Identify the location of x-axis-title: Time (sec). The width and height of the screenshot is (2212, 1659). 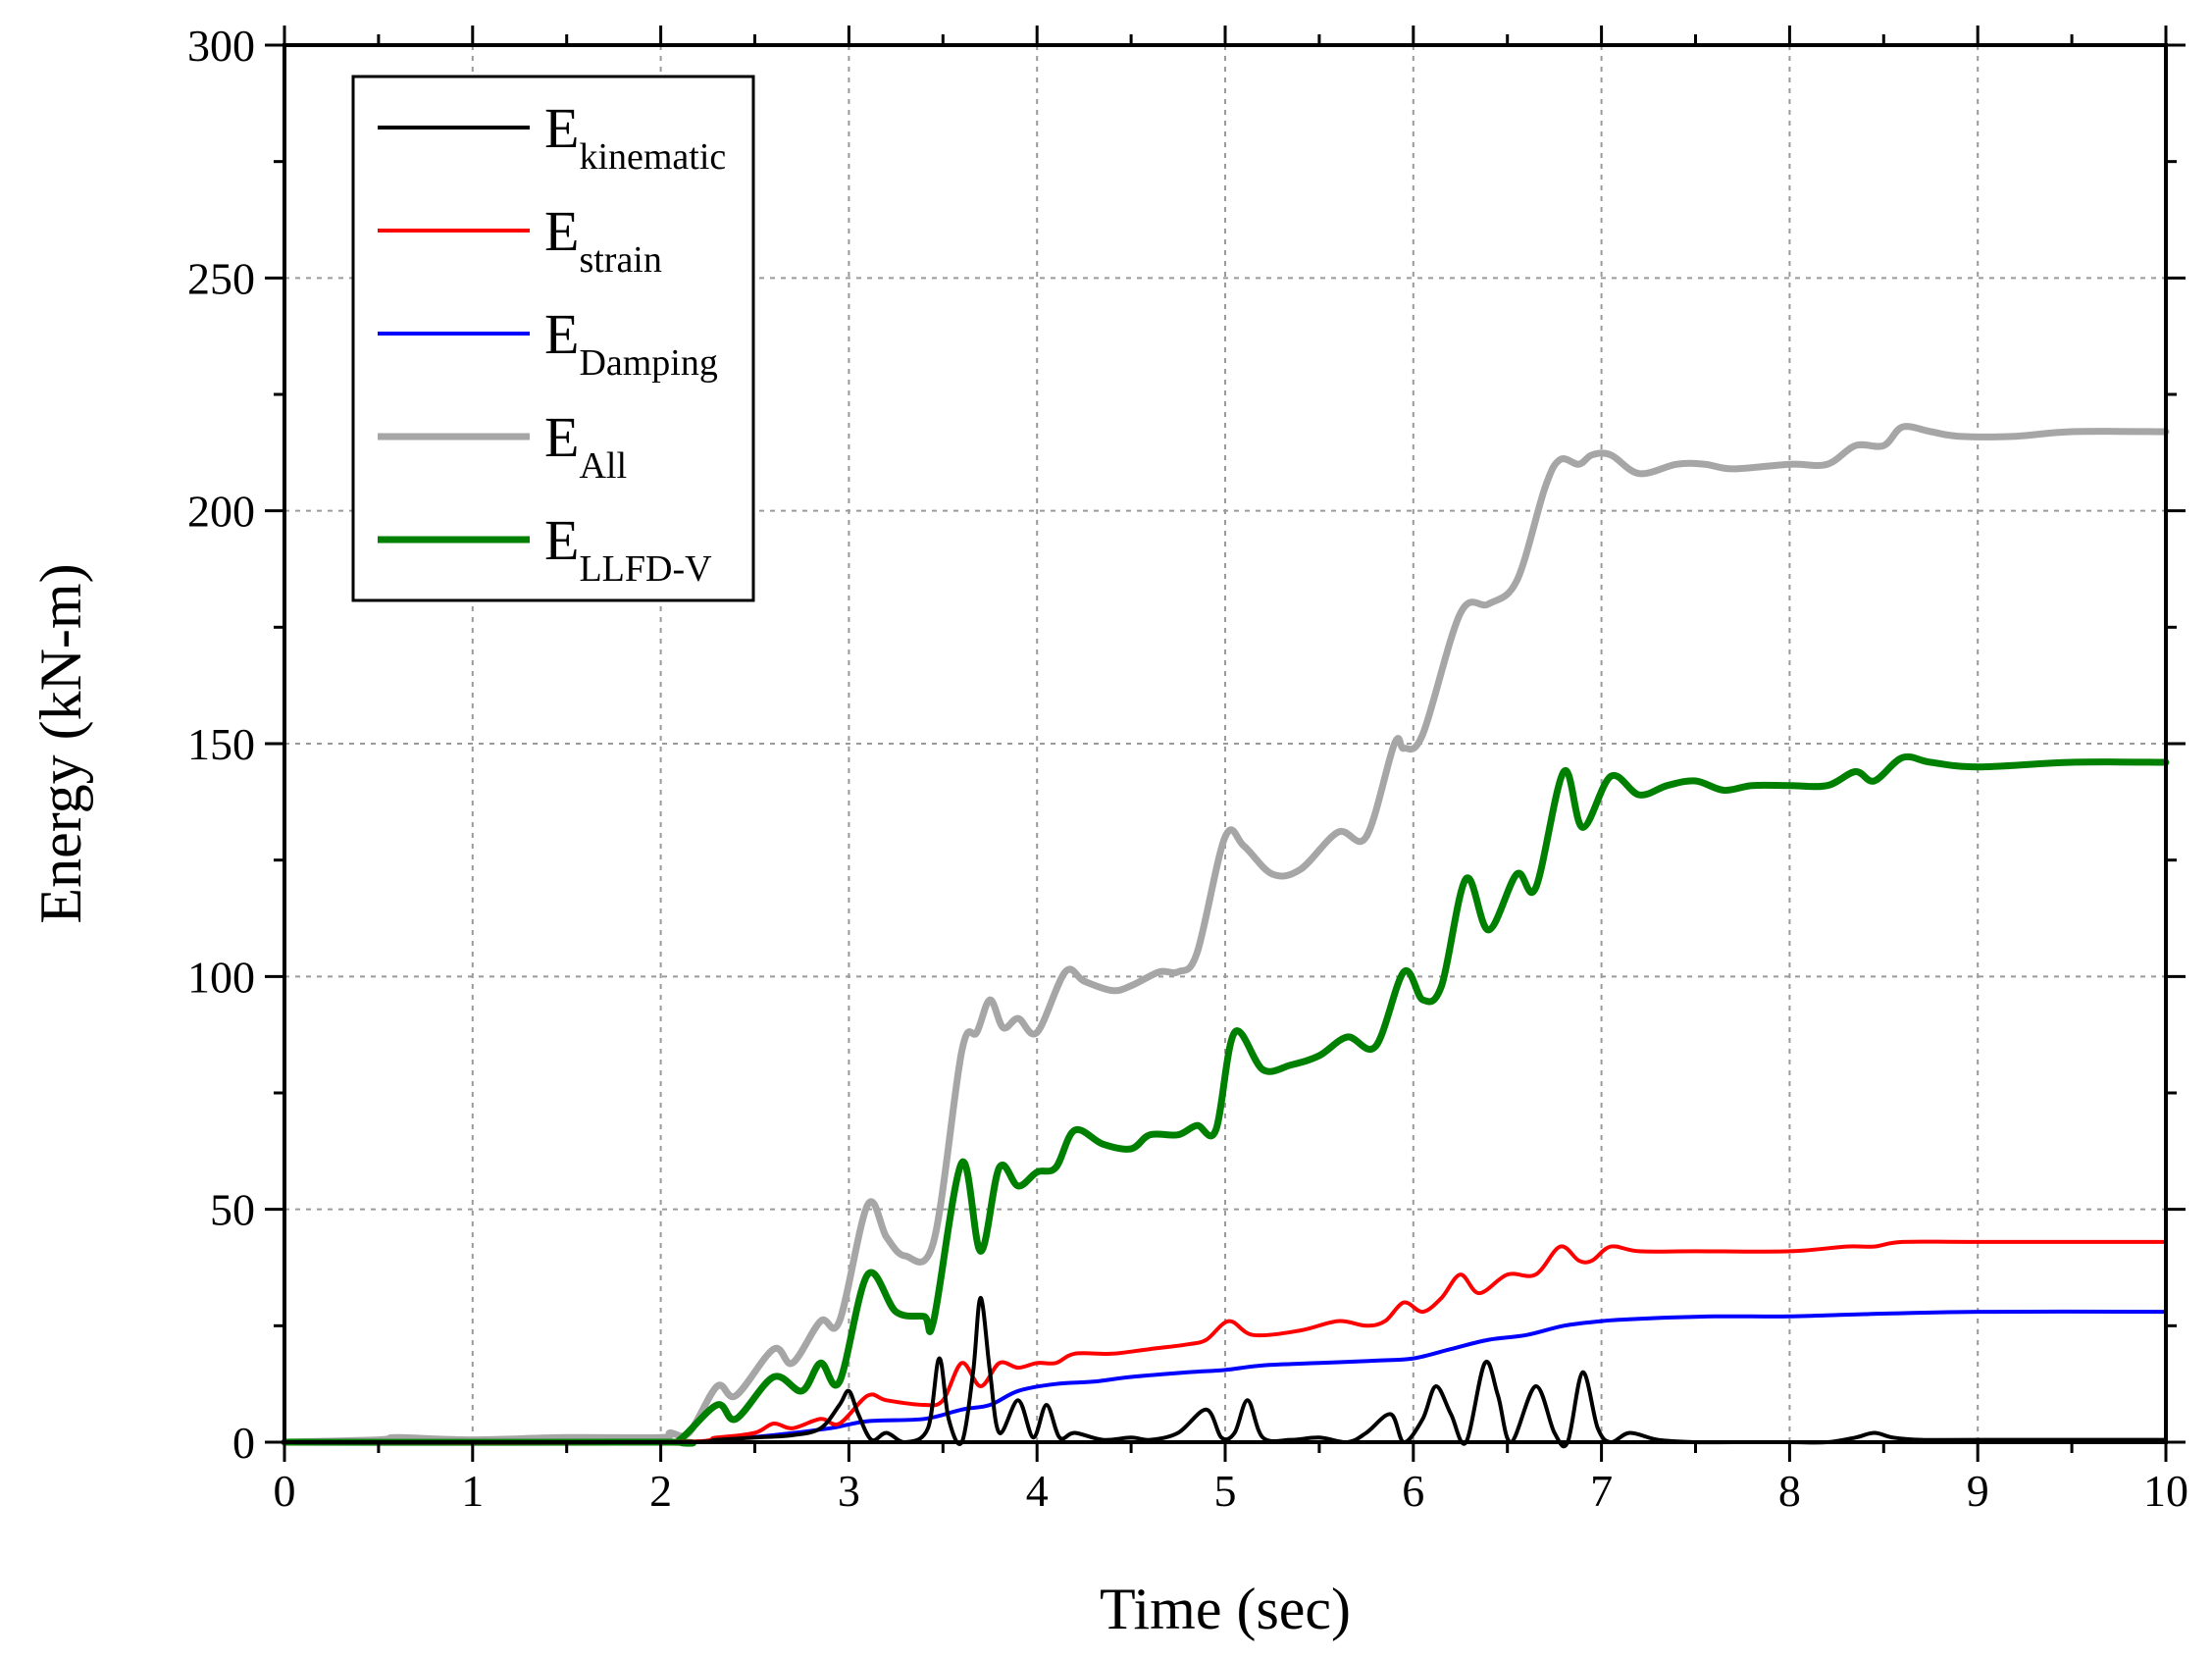
(1225, 1609).